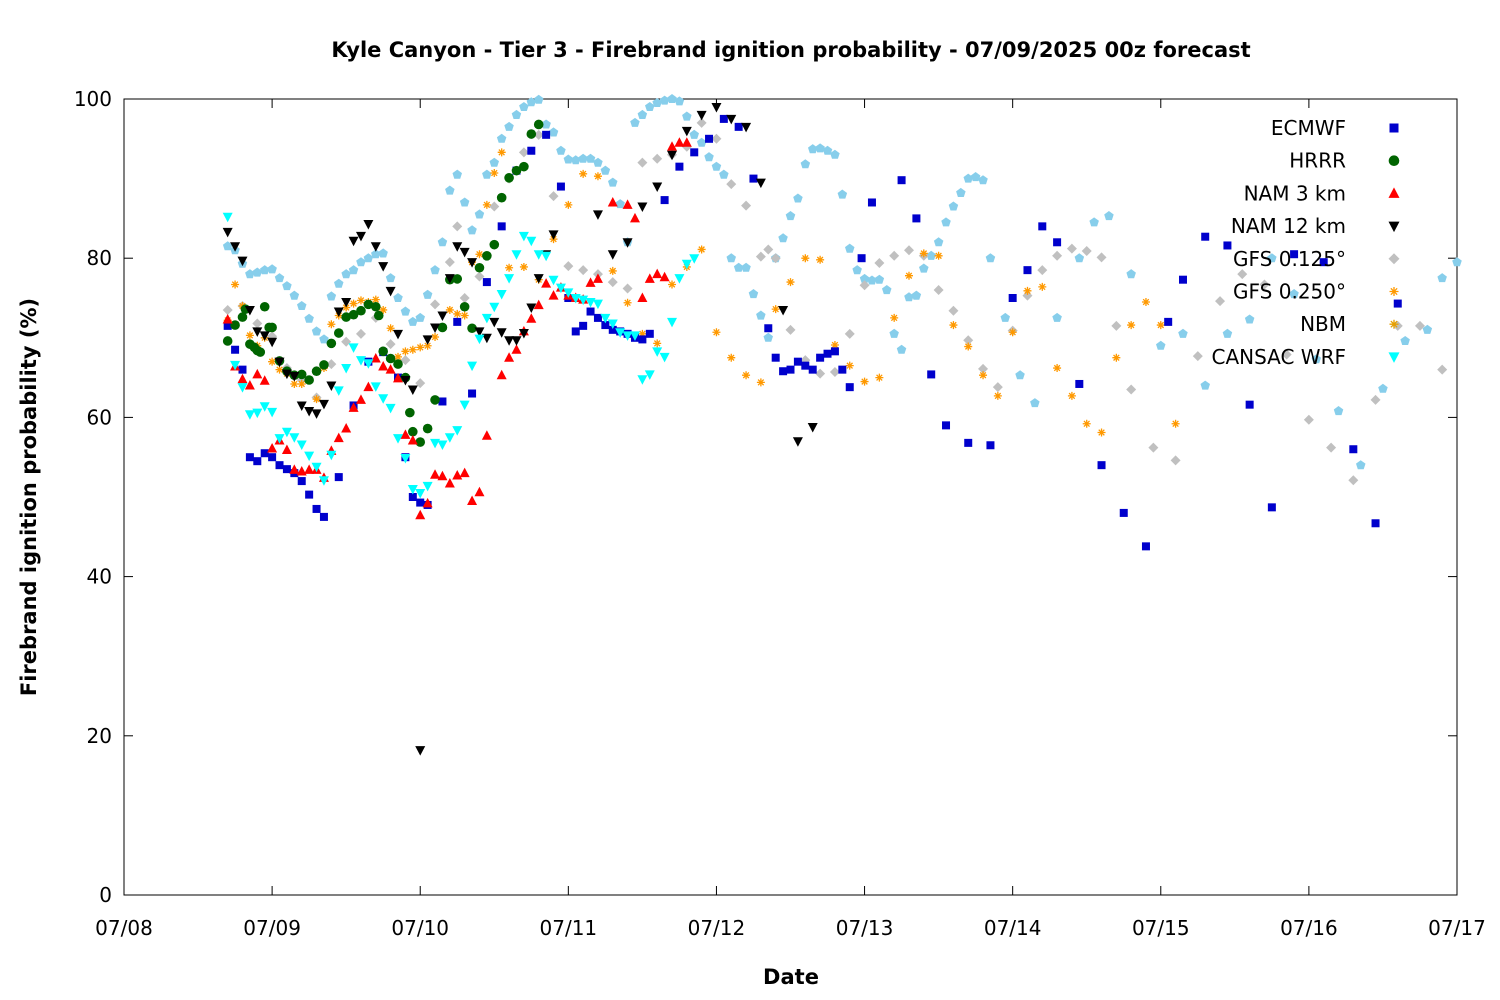 The image size is (1500, 1000). What do you see at coordinates (1308, 128) in the screenshot?
I see `legend-label: ECMWF` at bounding box center [1308, 128].